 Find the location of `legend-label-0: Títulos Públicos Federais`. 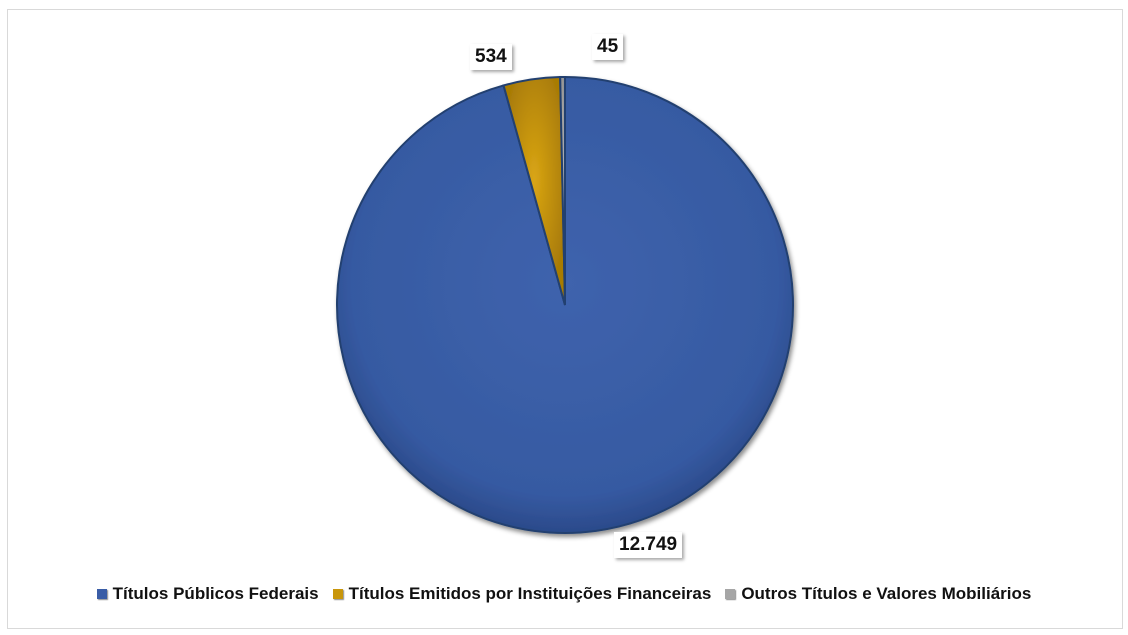

legend-label-0: Títulos Públicos Federais is located at coordinates (215, 593).